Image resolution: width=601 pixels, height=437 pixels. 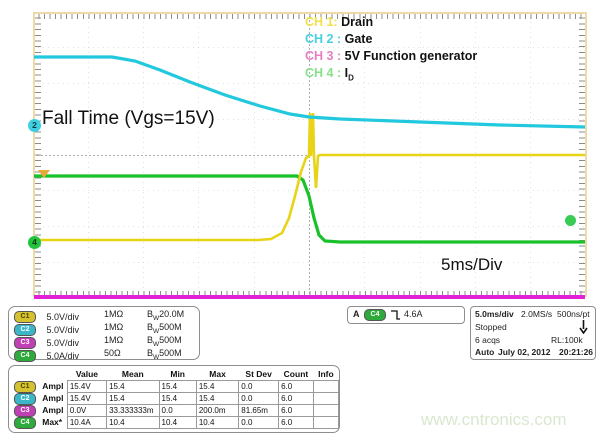 I want to click on acquisition-date: July 02, 2012, so click(x=524, y=352).